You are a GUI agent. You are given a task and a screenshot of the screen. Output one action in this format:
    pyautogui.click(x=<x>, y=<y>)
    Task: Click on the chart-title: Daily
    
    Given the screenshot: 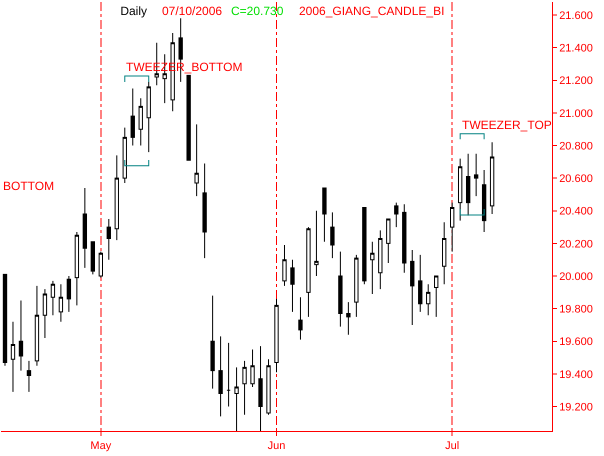 What is the action you would take?
    pyautogui.click(x=133, y=11)
    